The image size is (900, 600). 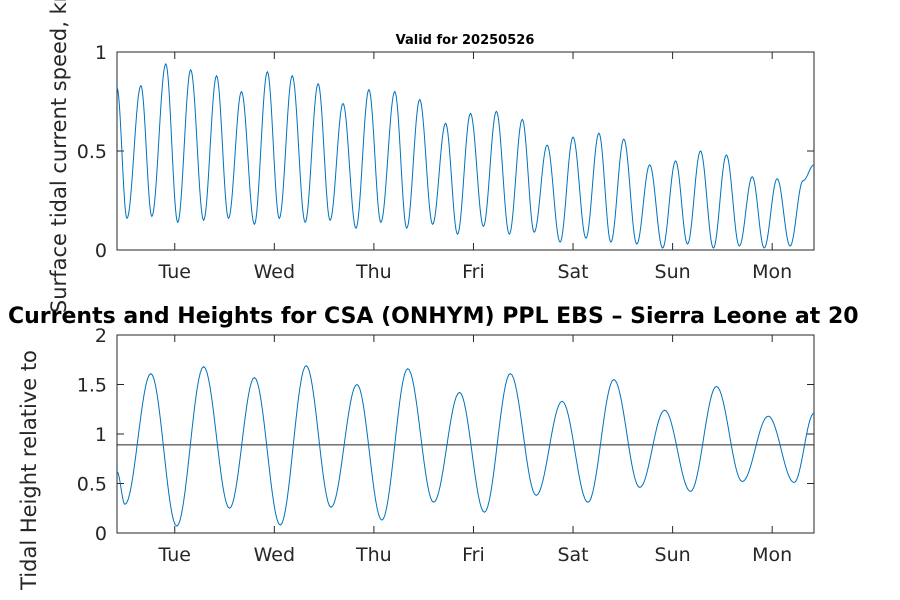 I want to click on tidal-height-y-tick-label: 0, so click(x=101, y=534).